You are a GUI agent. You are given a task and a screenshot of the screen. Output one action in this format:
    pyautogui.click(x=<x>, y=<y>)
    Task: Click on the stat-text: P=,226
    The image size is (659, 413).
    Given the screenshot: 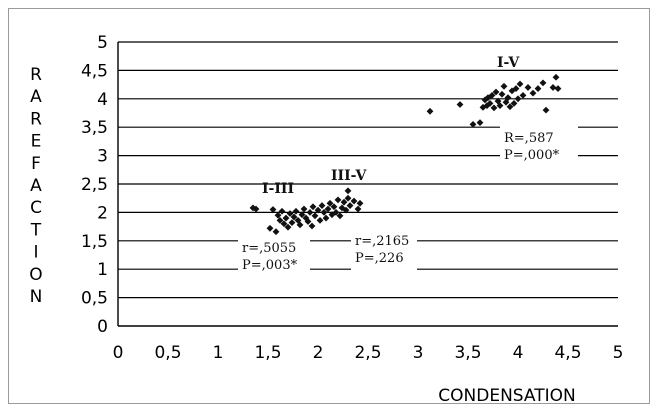 What is the action you would take?
    pyautogui.click(x=379, y=258)
    